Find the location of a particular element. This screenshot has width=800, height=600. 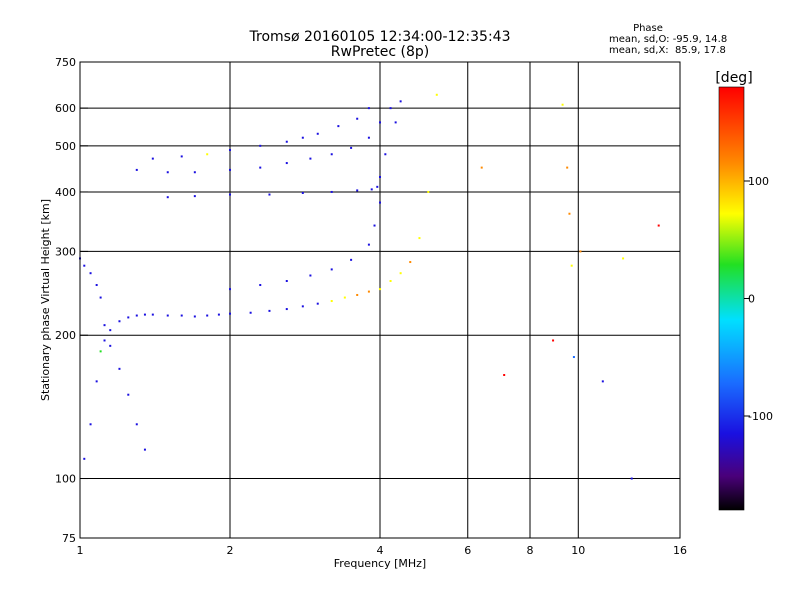

x-axis: 1 2 4 6 8 10 16 is located at coordinates (382, 550).